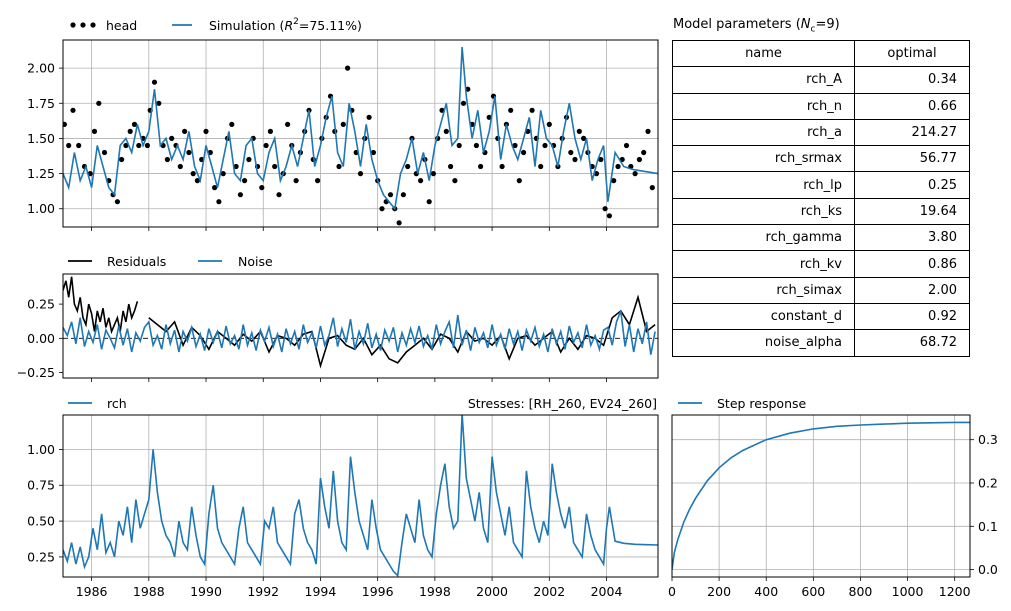  Describe the element at coordinates (912, 106) in the screenshot. I see `parameter-optimal: 0.66` at that location.